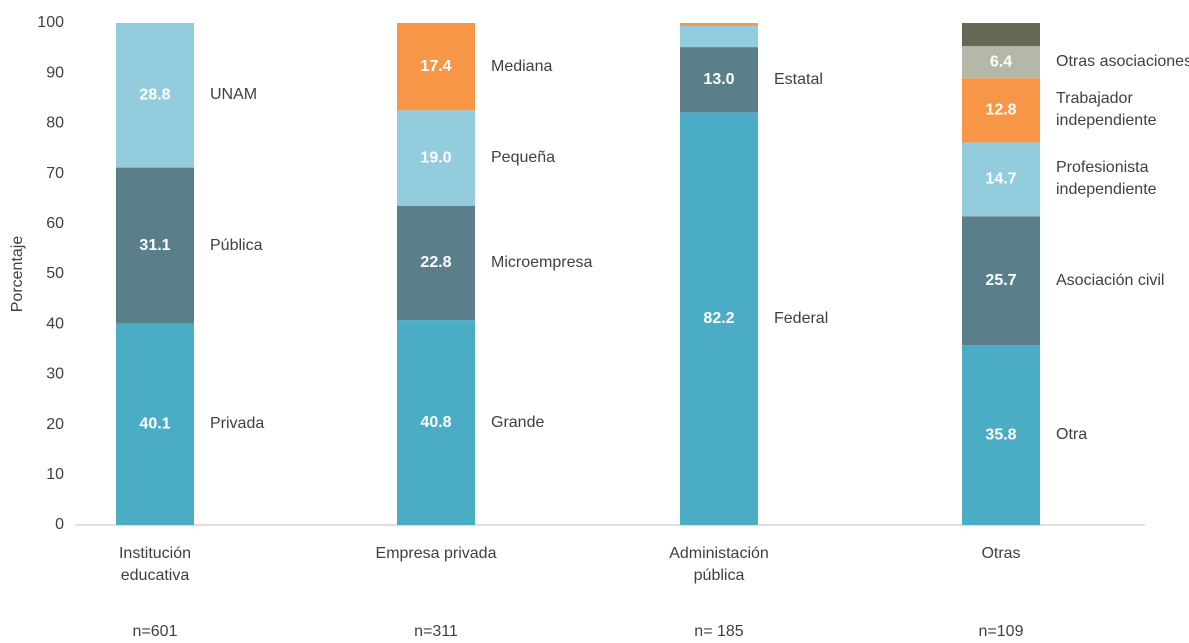  What do you see at coordinates (436, 553) in the screenshot?
I see `x-tick-label: Empresa privada` at bounding box center [436, 553].